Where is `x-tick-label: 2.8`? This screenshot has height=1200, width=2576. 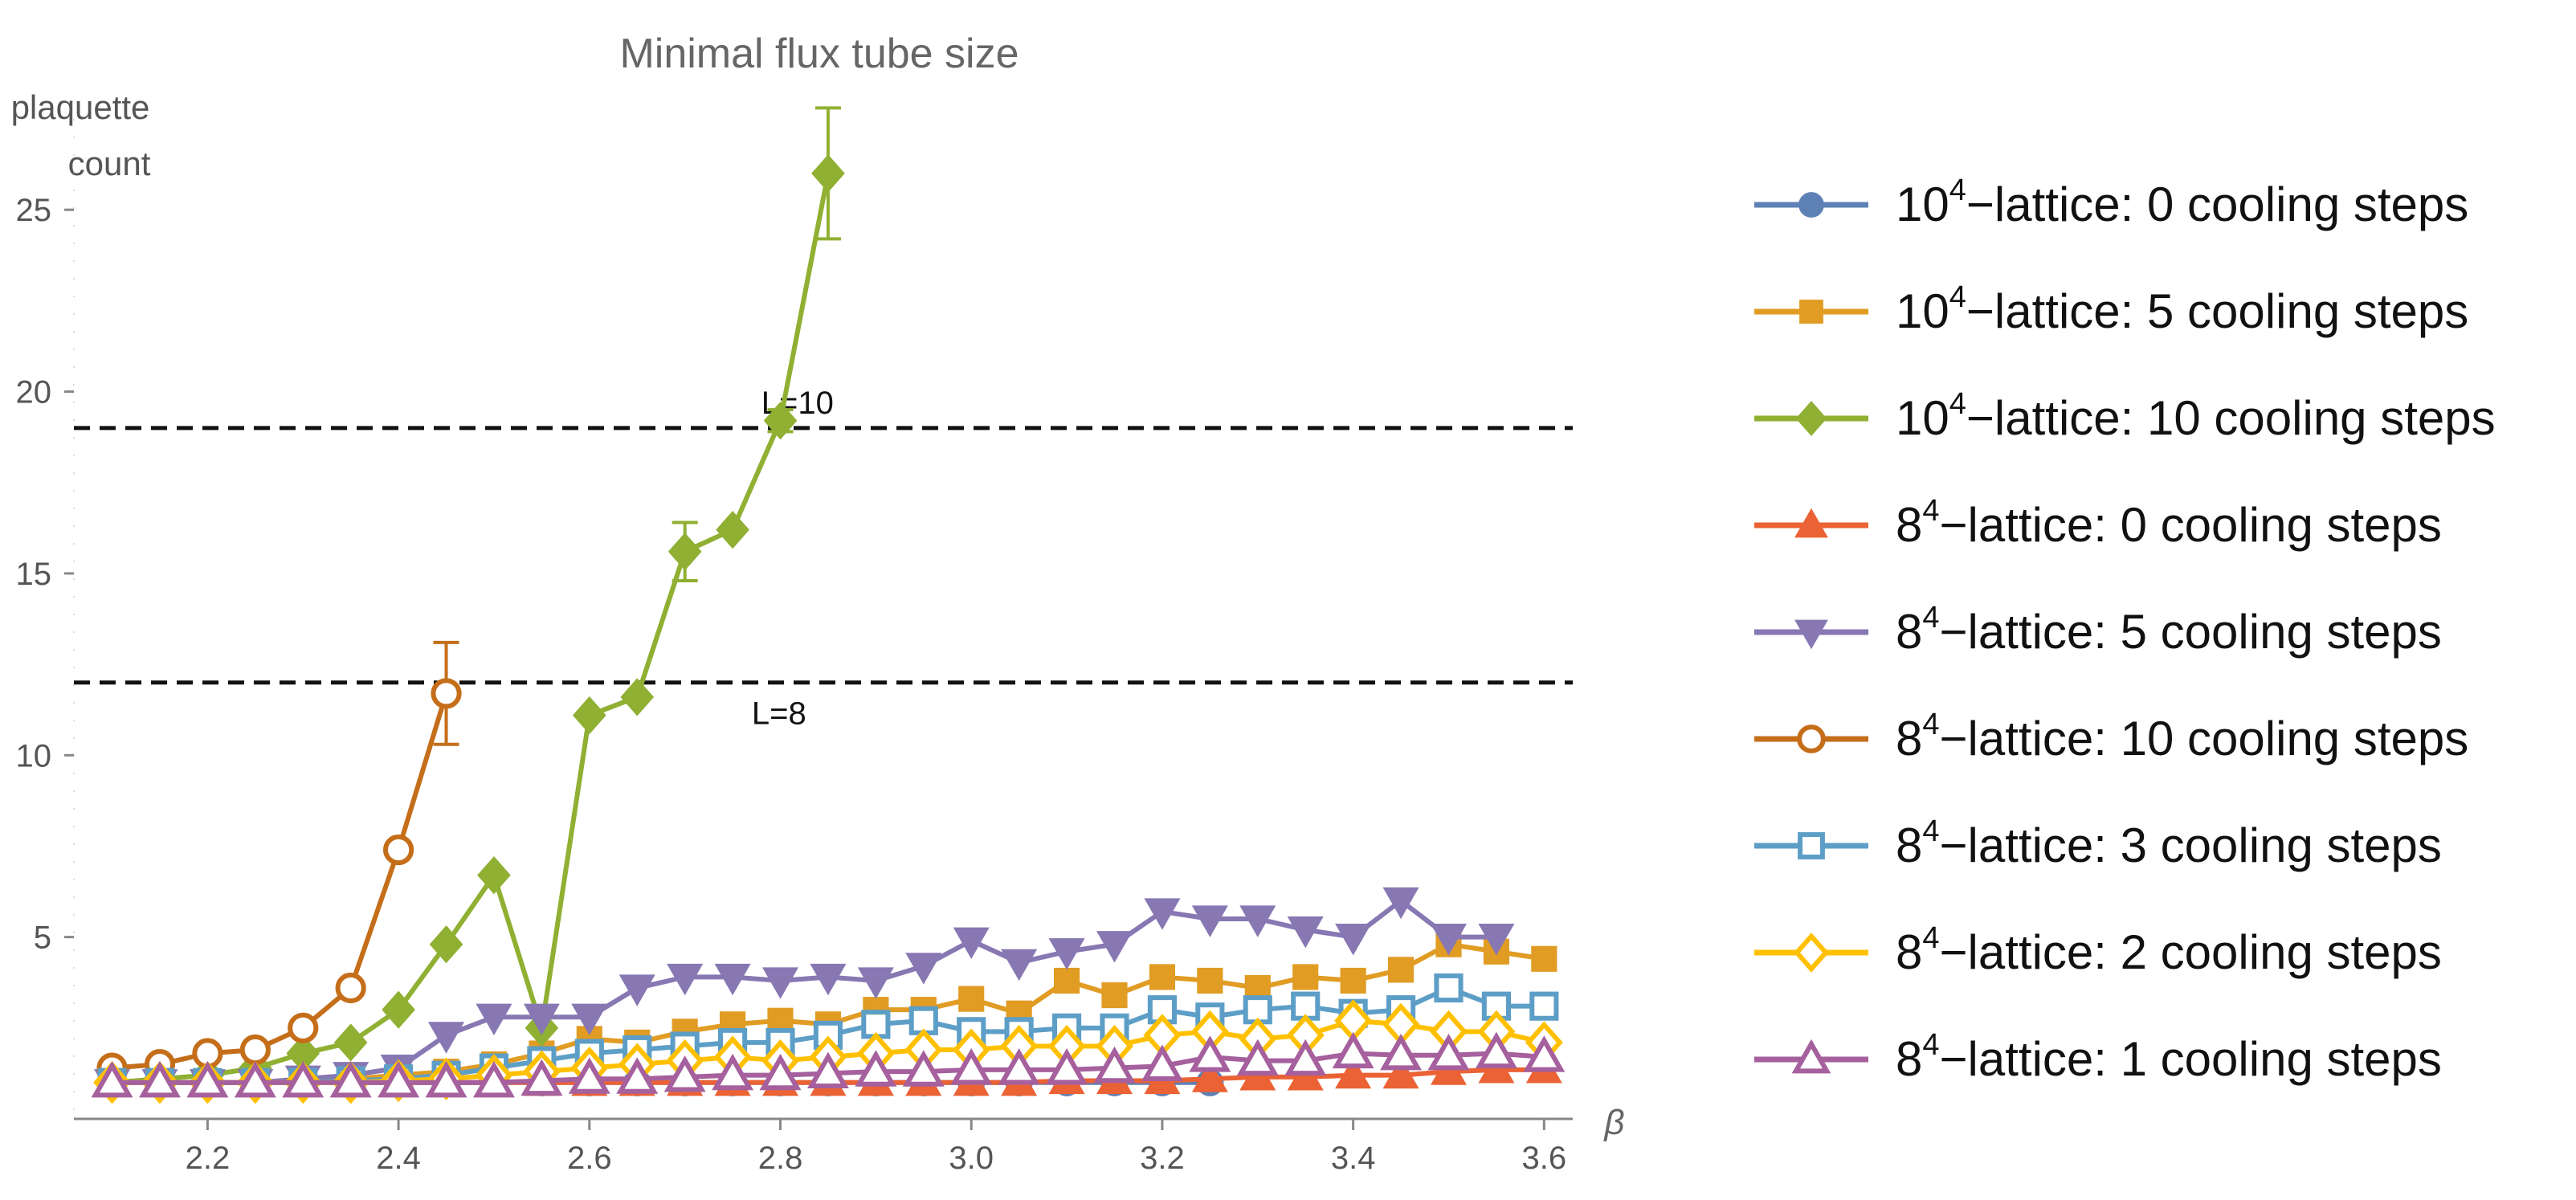 x-tick-label: 2.8 is located at coordinates (780, 1159).